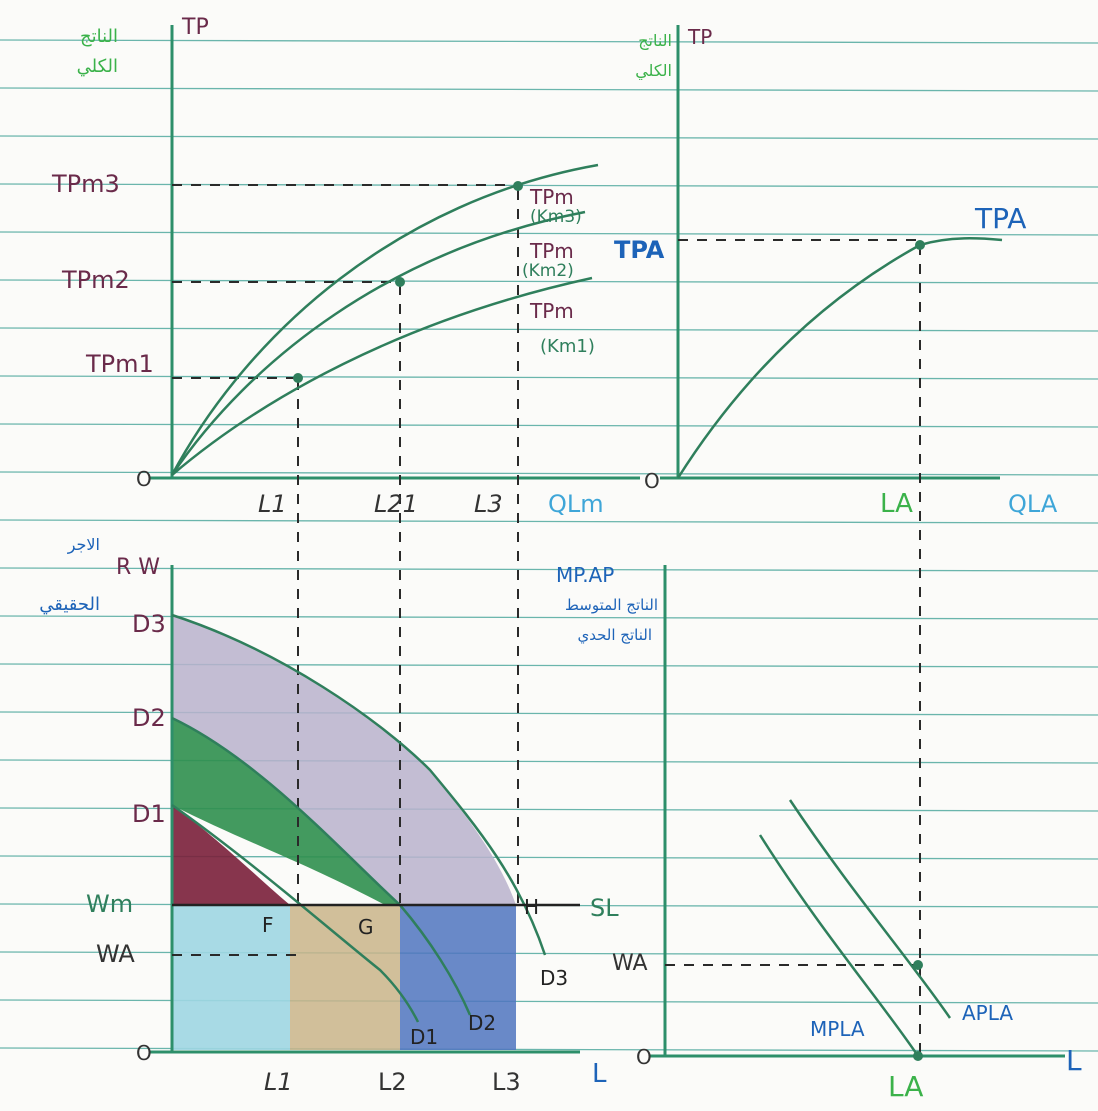 The image size is (1098, 1111). What do you see at coordinates (920, 245) in the screenshot?
I see `point-tpa` at bounding box center [920, 245].